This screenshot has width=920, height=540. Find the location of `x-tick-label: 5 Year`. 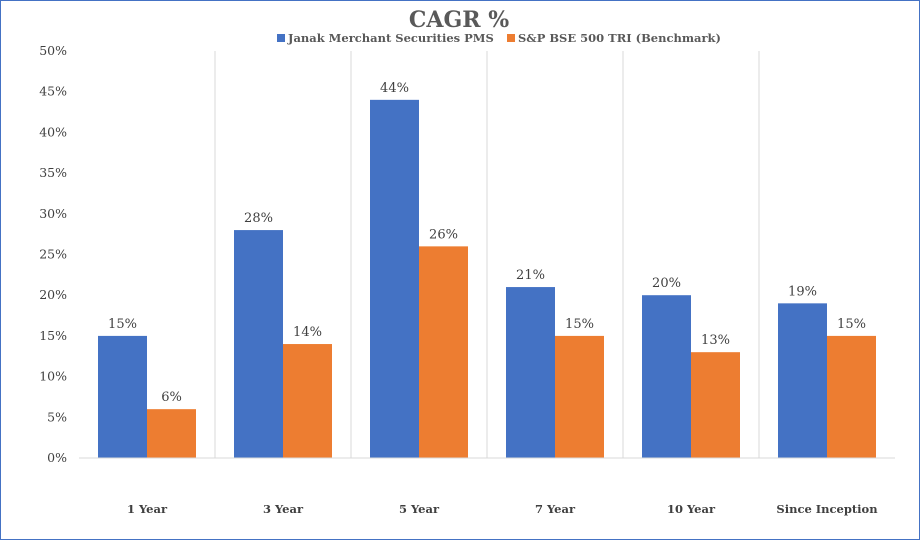

x-tick-label: 5 Year is located at coordinates (419, 509).